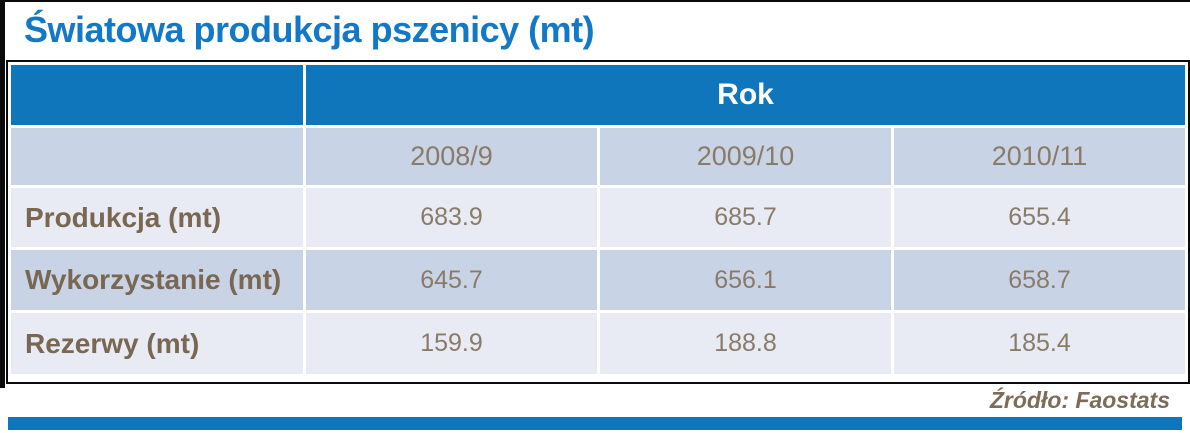 This screenshot has height=433, width=1190. What do you see at coordinates (1039, 280) in the screenshot?
I see `table-cell-wykorzystanie-2010: 658.7` at bounding box center [1039, 280].